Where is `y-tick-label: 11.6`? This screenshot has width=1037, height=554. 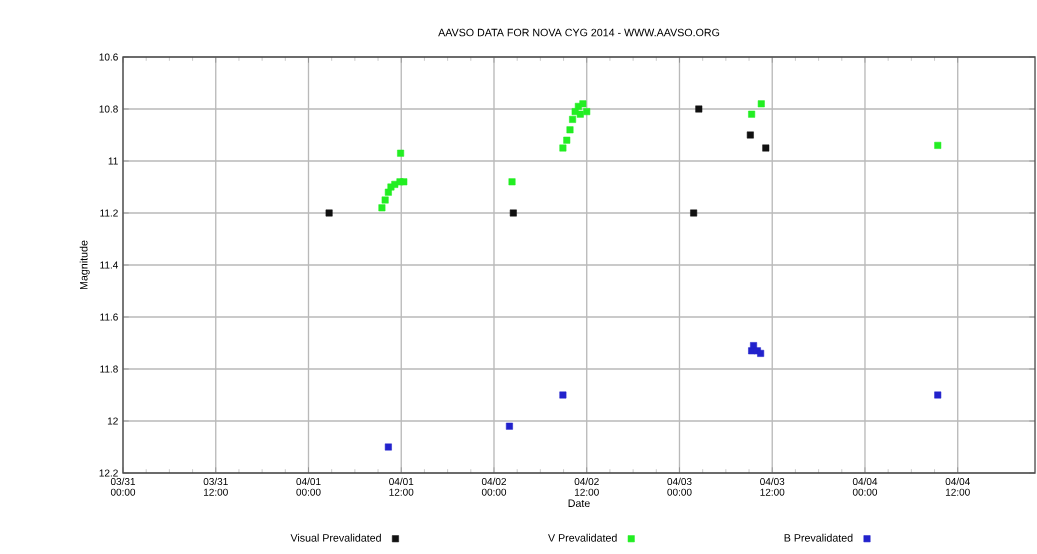 y-tick-label: 11.6 is located at coordinates (109, 317).